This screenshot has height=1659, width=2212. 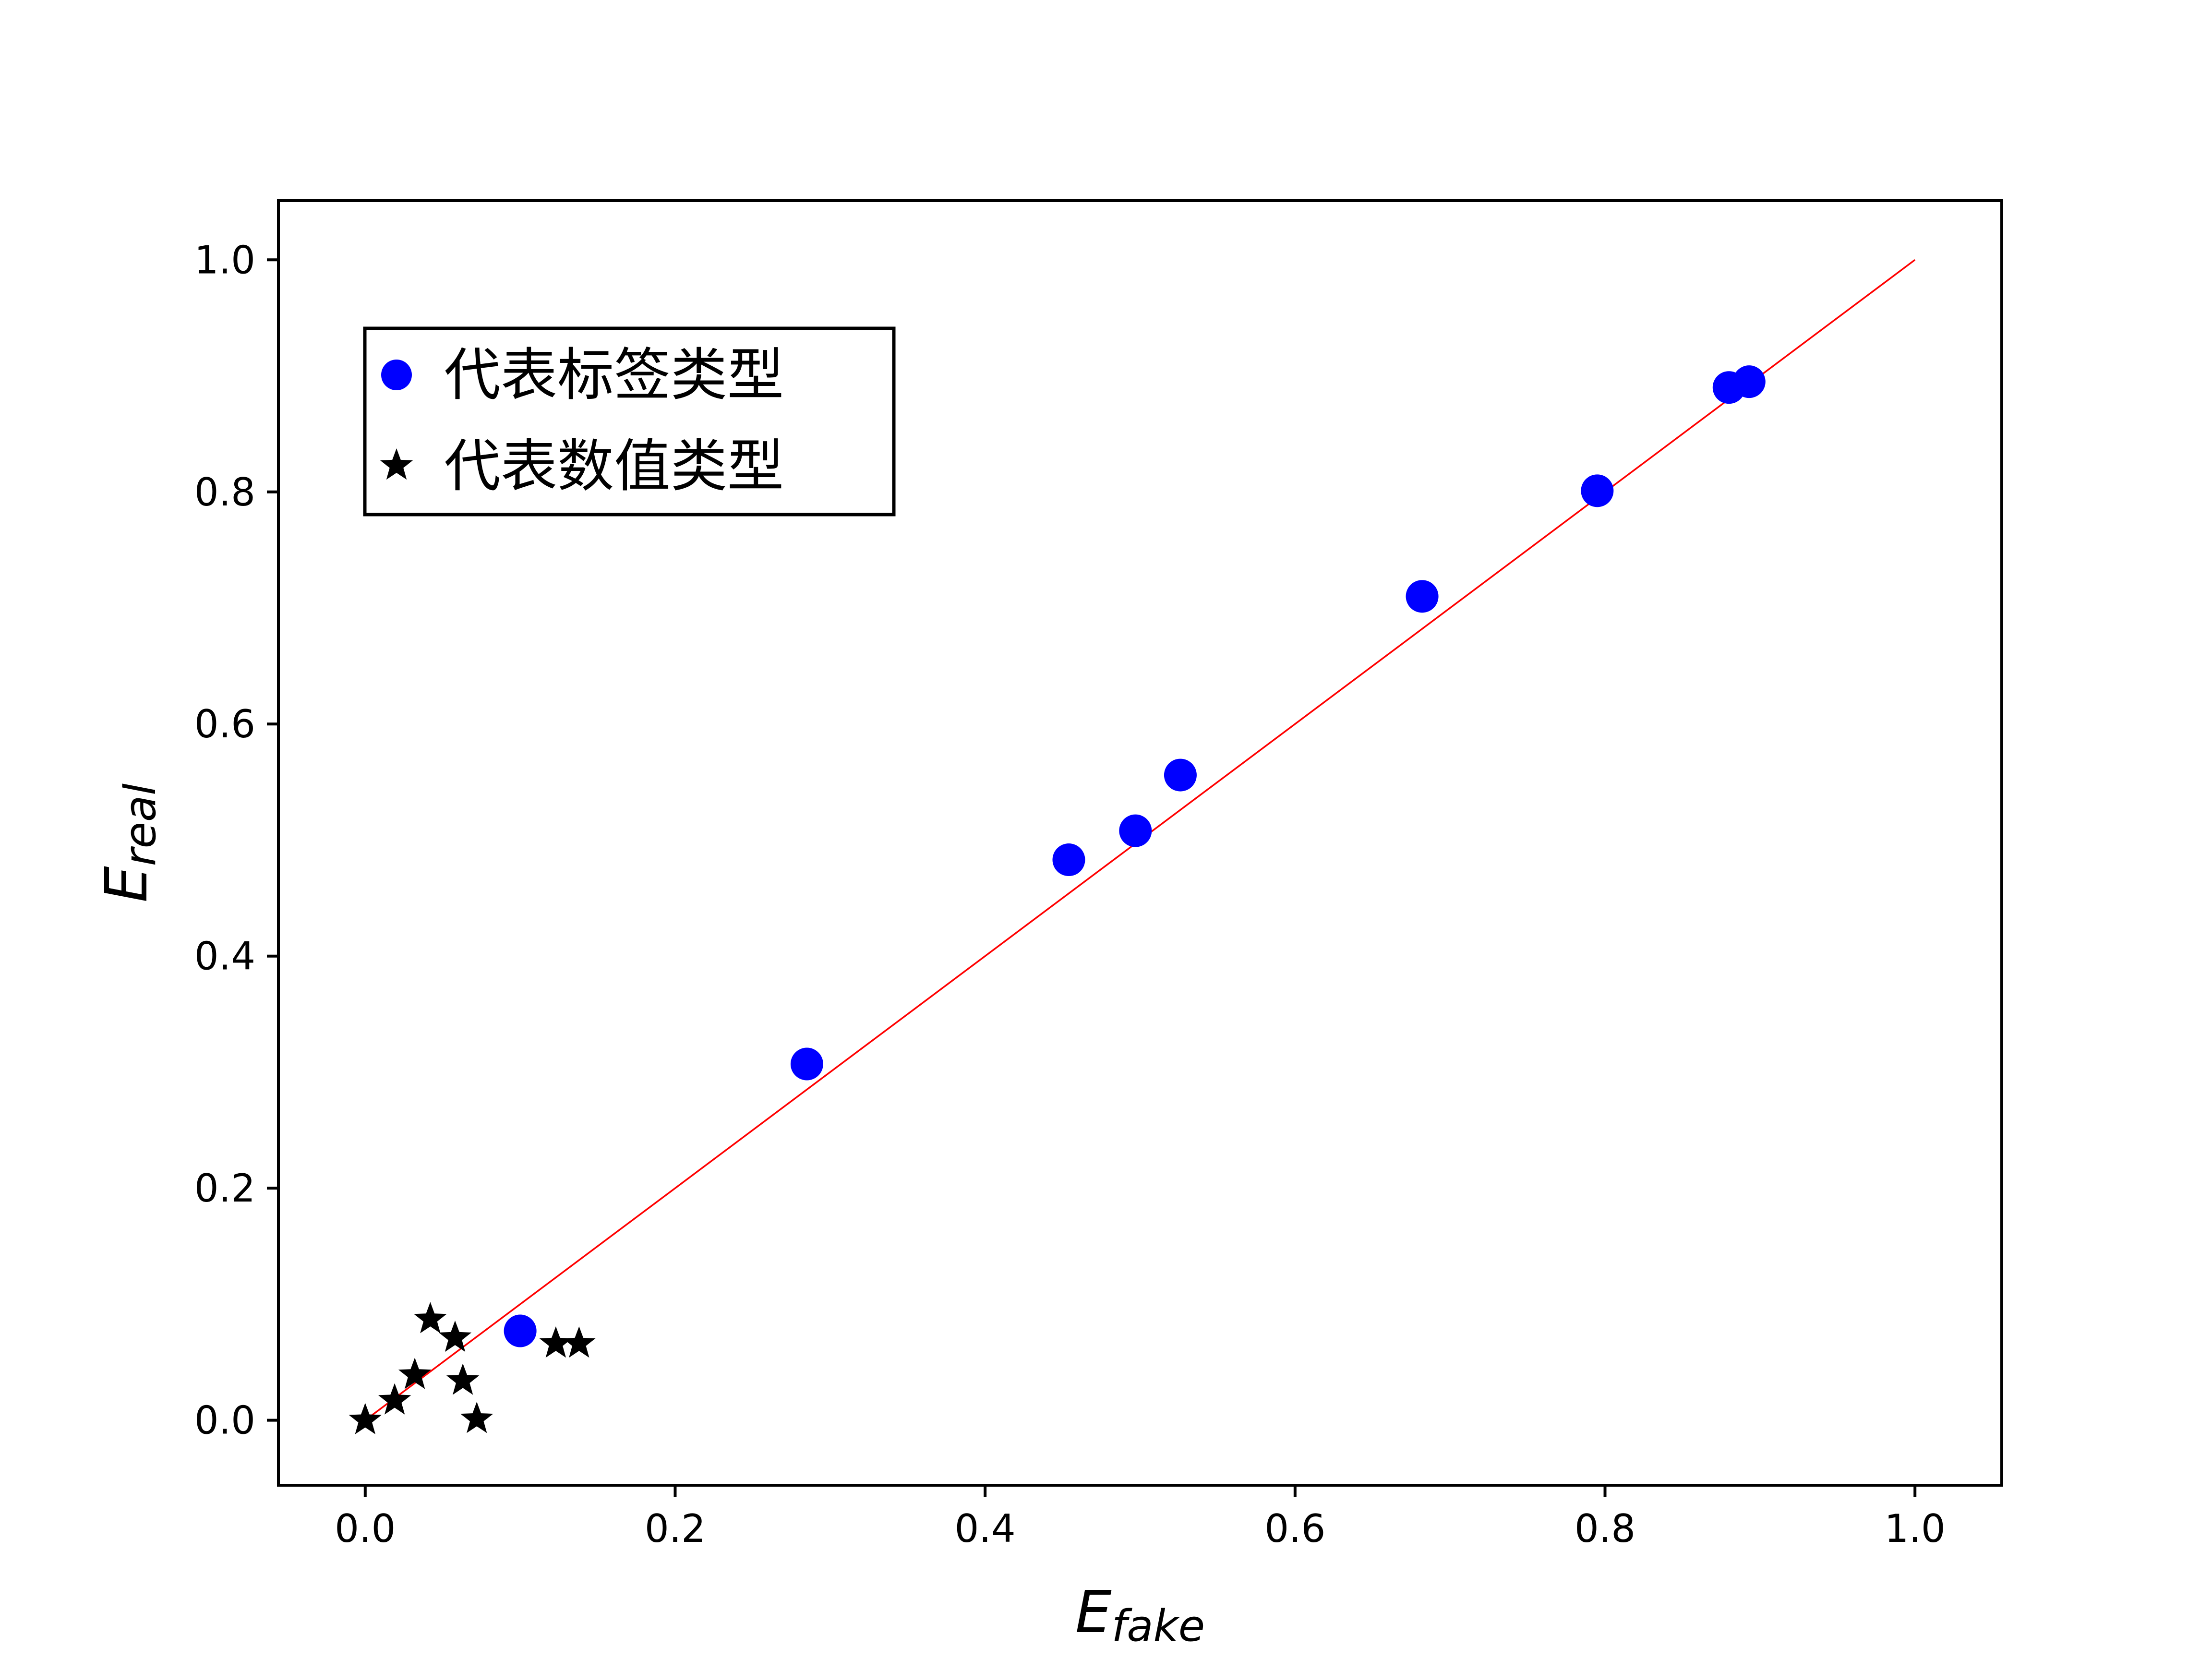 What do you see at coordinates (130, 842) in the screenshot?
I see `y-axis-label: Ereal` at bounding box center [130, 842].